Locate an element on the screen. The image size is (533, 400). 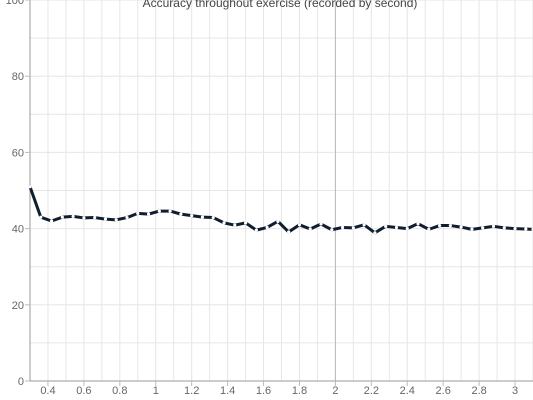
x-tick-label: 2.4 is located at coordinates (407, 391).